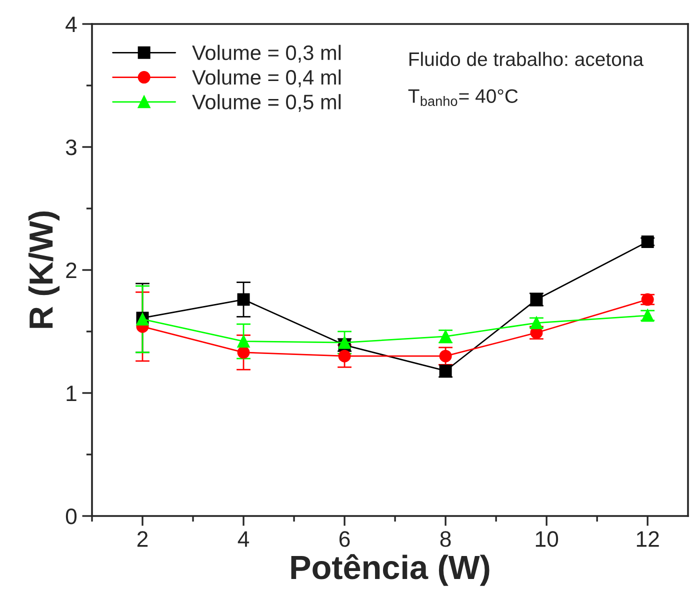  Describe the element at coordinates (142, 539) in the screenshot. I see `x-tick-label: 2` at that location.